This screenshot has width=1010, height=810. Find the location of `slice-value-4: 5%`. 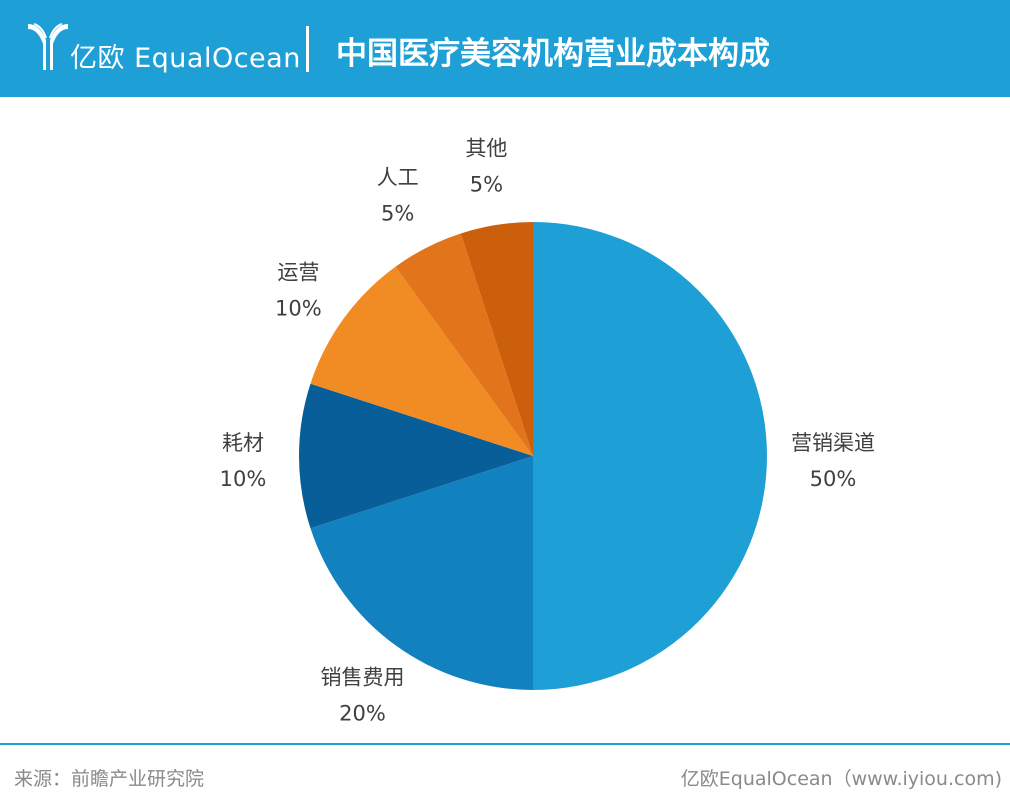

slice-value-4: 5% is located at coordinates (397, 214).